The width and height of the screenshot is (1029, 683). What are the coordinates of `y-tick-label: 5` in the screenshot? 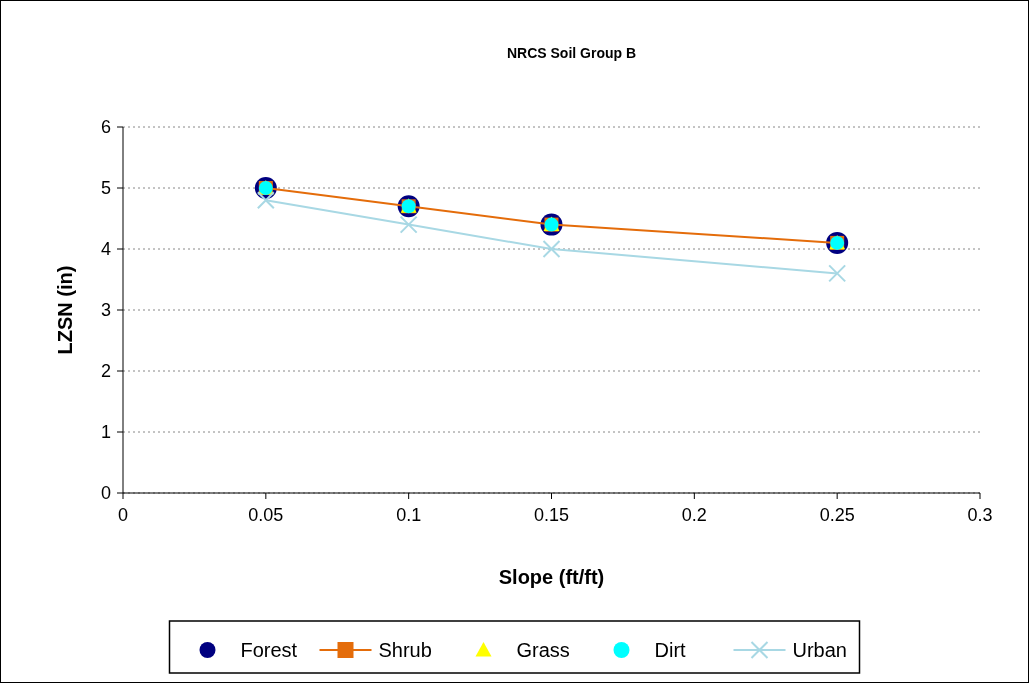 It's located at (105, 188).